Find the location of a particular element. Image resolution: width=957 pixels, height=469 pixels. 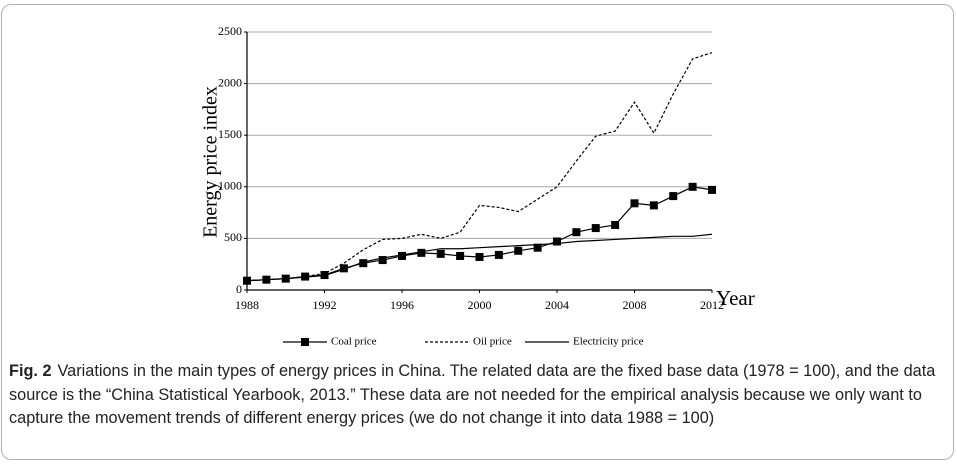

y-axis-label: Energy price index is located at coordinates (211, 162).